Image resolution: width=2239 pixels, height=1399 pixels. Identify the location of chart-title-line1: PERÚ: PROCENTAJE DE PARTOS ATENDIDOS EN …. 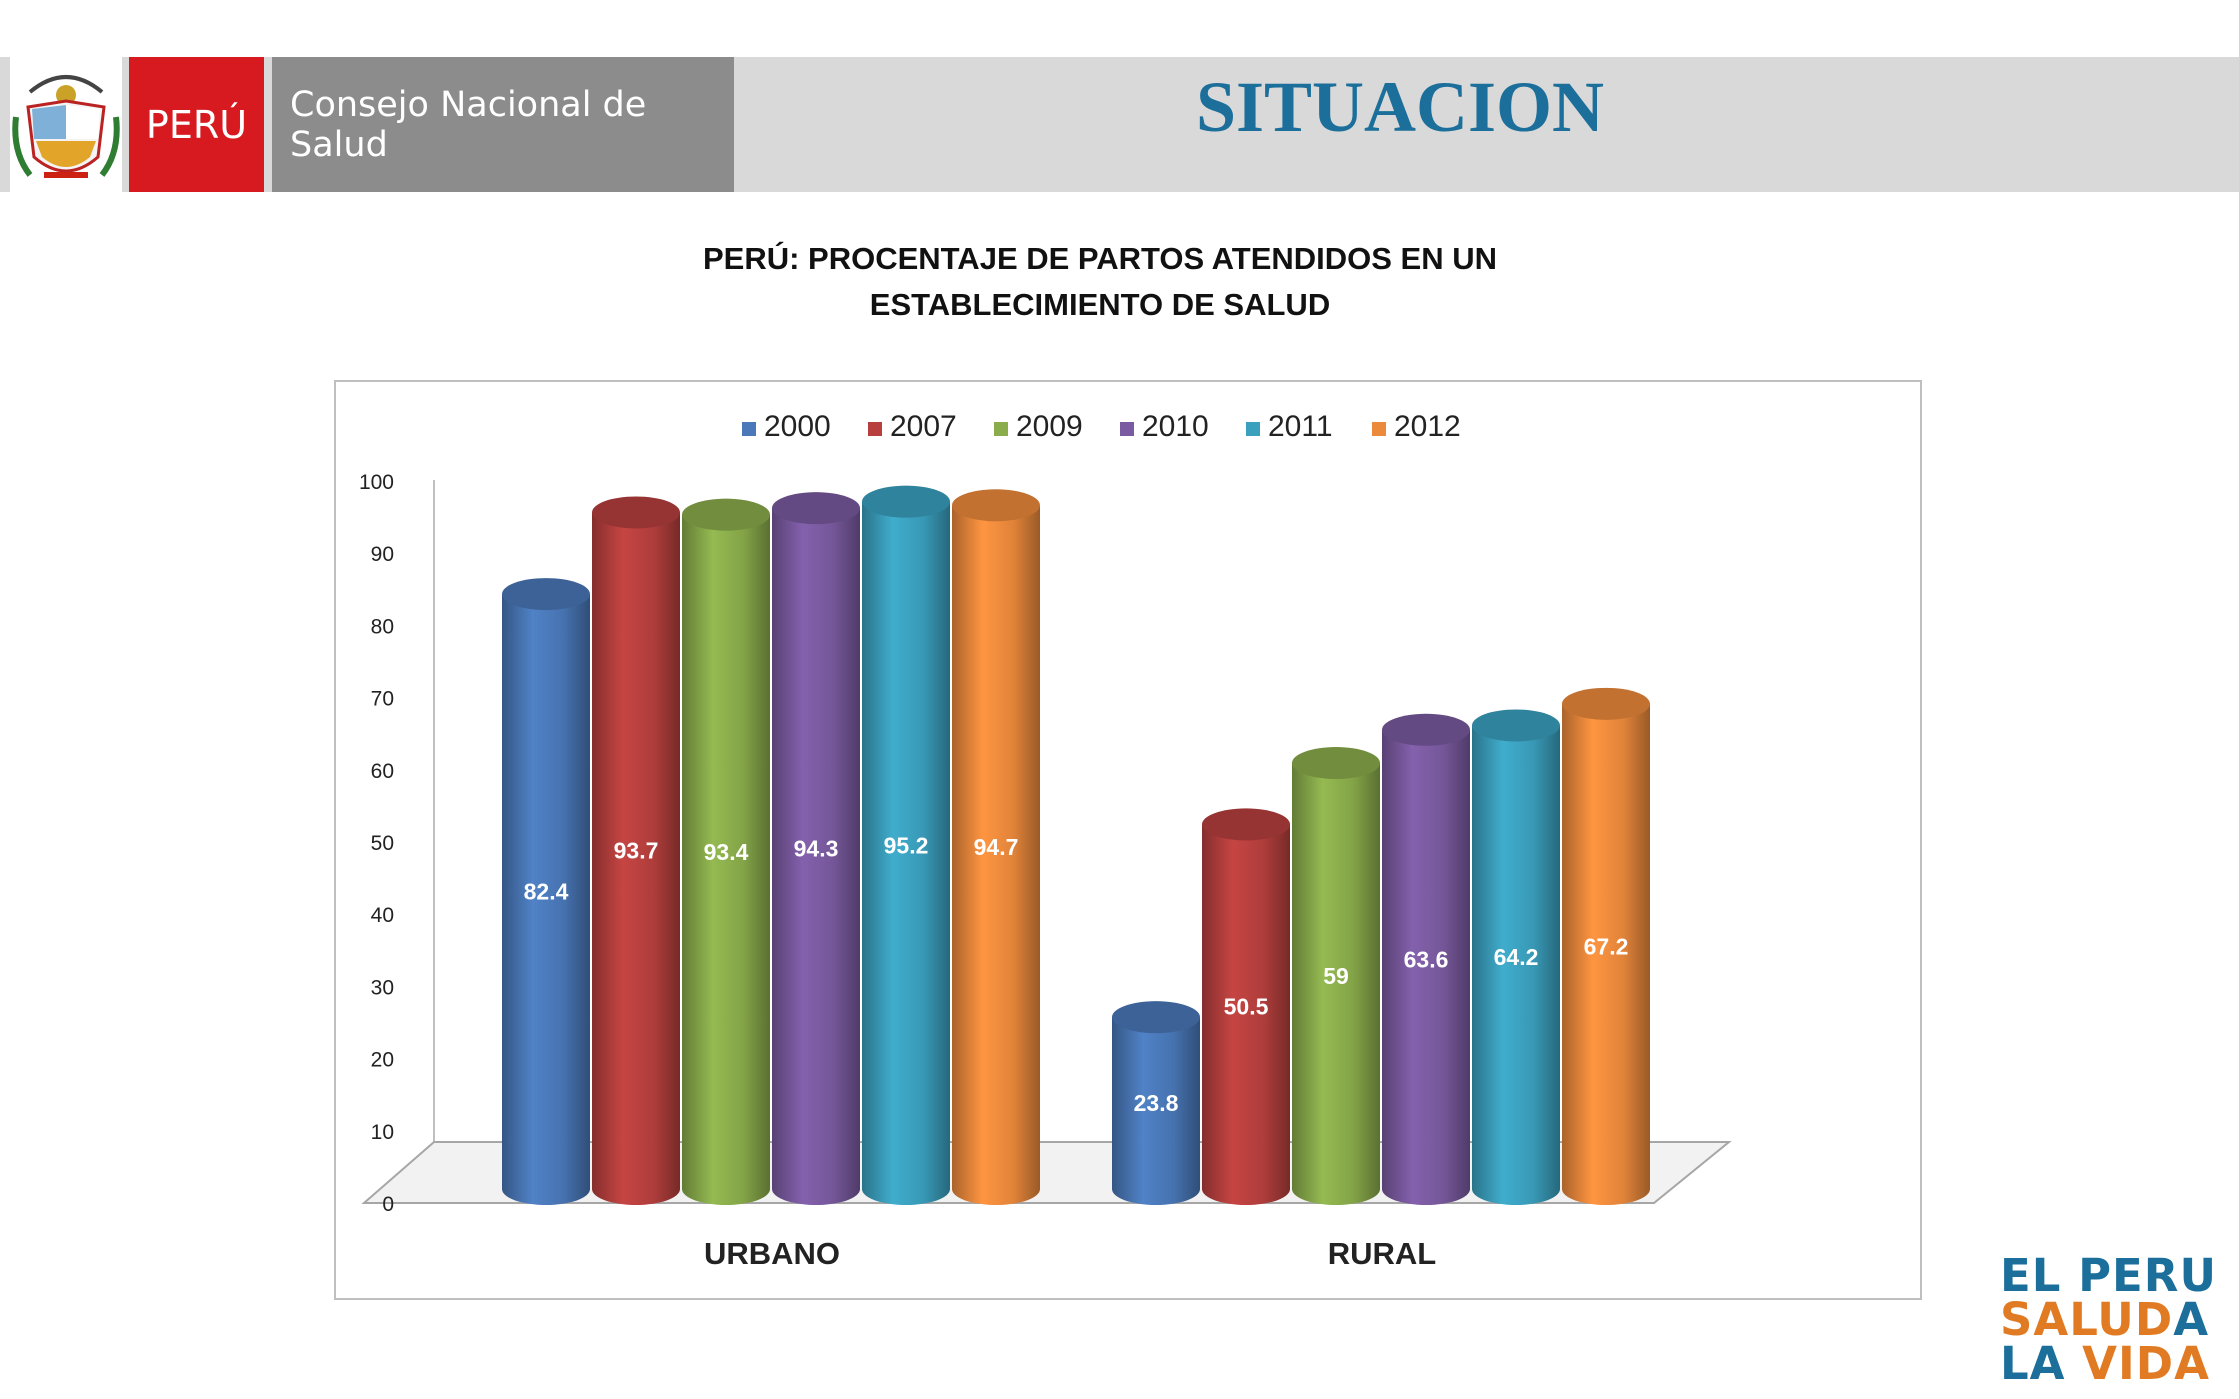
(1100, 258).